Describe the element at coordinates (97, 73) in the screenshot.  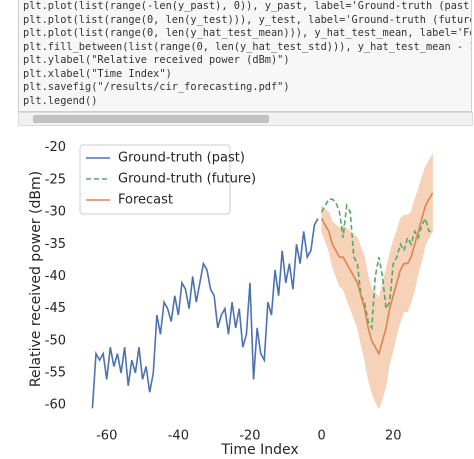
I see `code-line: plt.xlabel("Time Index")` at that location.